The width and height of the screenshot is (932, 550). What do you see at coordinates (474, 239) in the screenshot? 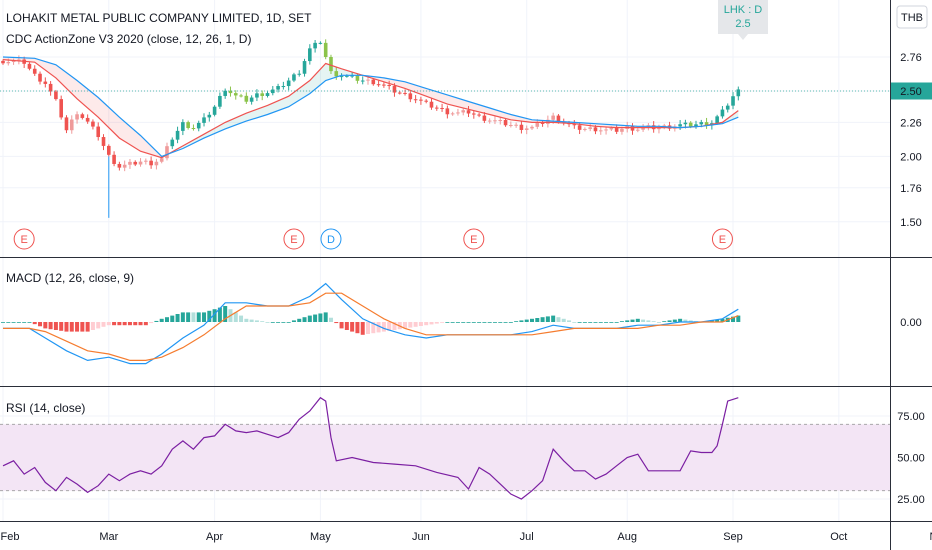
I see `event-marker-circle` at bounding box center [474, 239].